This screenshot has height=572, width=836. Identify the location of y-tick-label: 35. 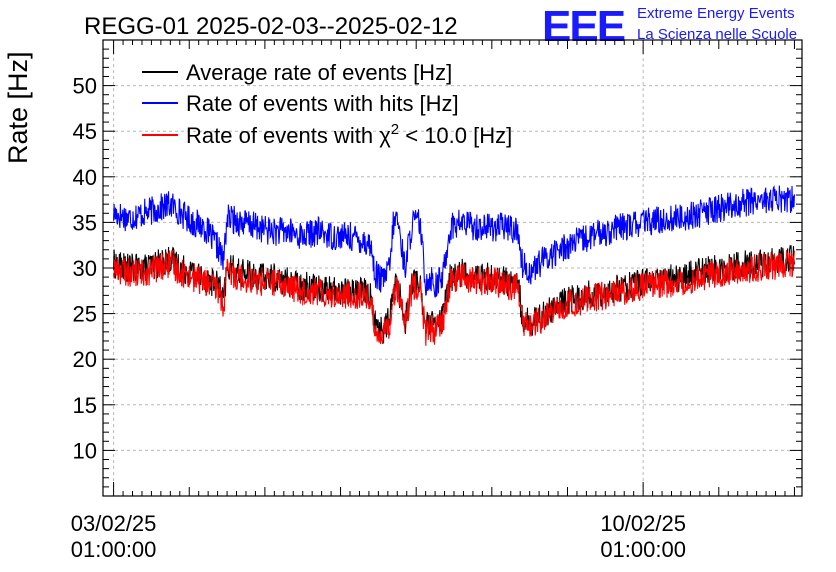
(85, 222).